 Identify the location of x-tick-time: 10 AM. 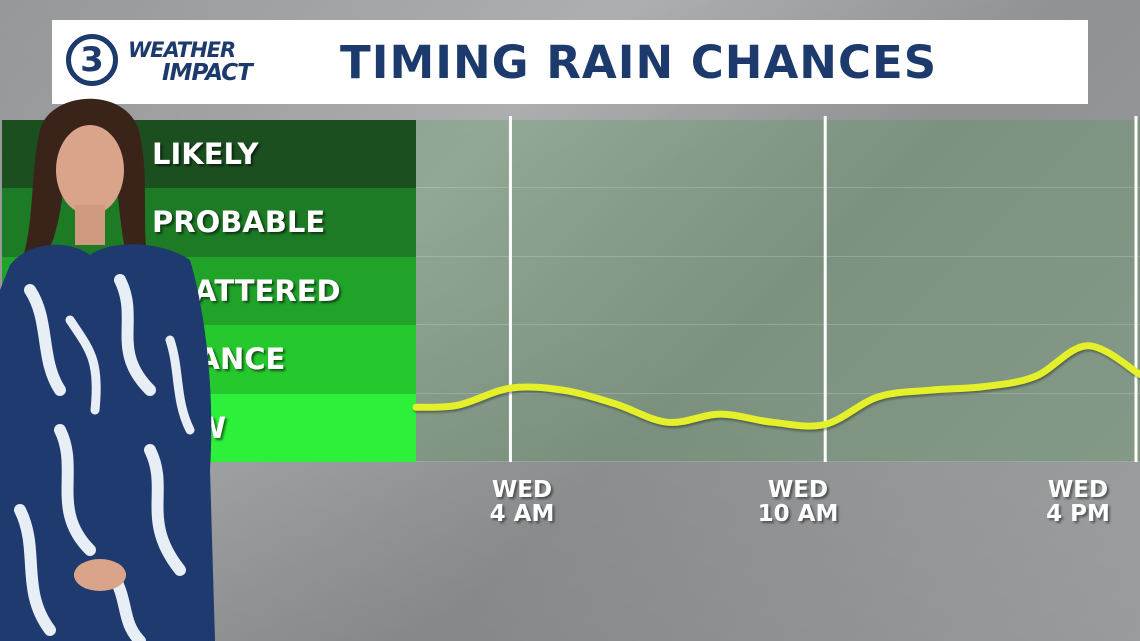
(798, 514).